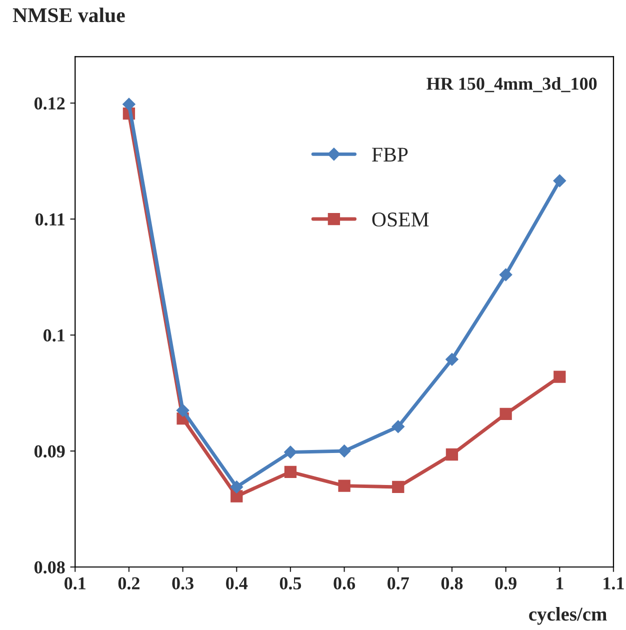  What do you see at coordinates (237, 583) in the screenshot?
I see `x-tick-label: 0.4` at bounding box center [237, 583].